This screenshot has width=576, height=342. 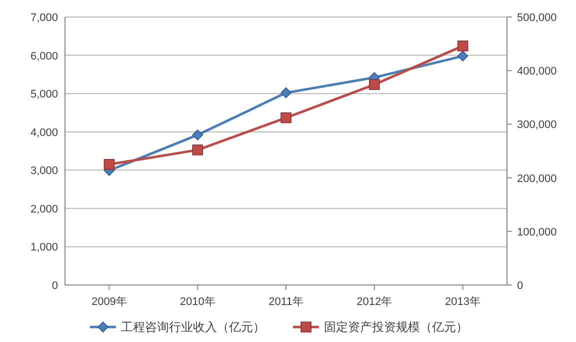 What do you see at coordinates (44, 132) in the screenshot?
I see `y-tick-label: 4,000` at bounding box center [44, 132].